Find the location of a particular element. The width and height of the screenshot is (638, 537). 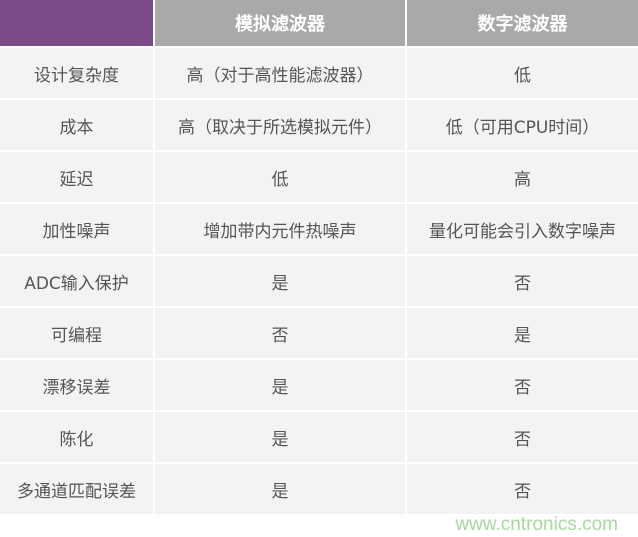

table-row: 延迟低高 is located at coordinates (319, 177).